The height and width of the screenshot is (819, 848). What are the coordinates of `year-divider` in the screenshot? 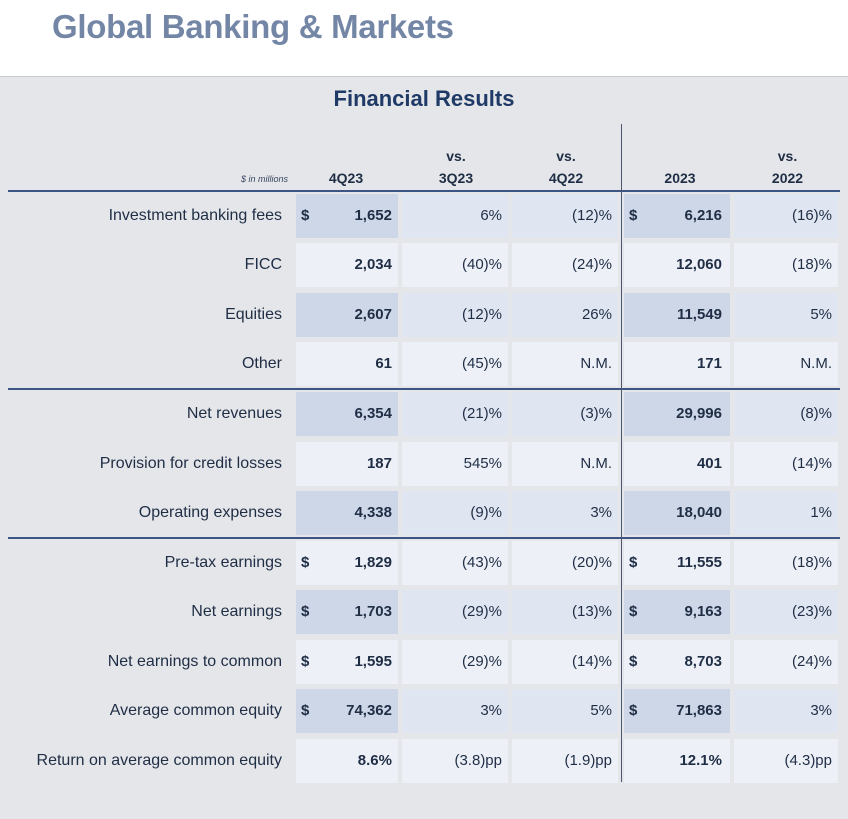 It's located at (621, 453).